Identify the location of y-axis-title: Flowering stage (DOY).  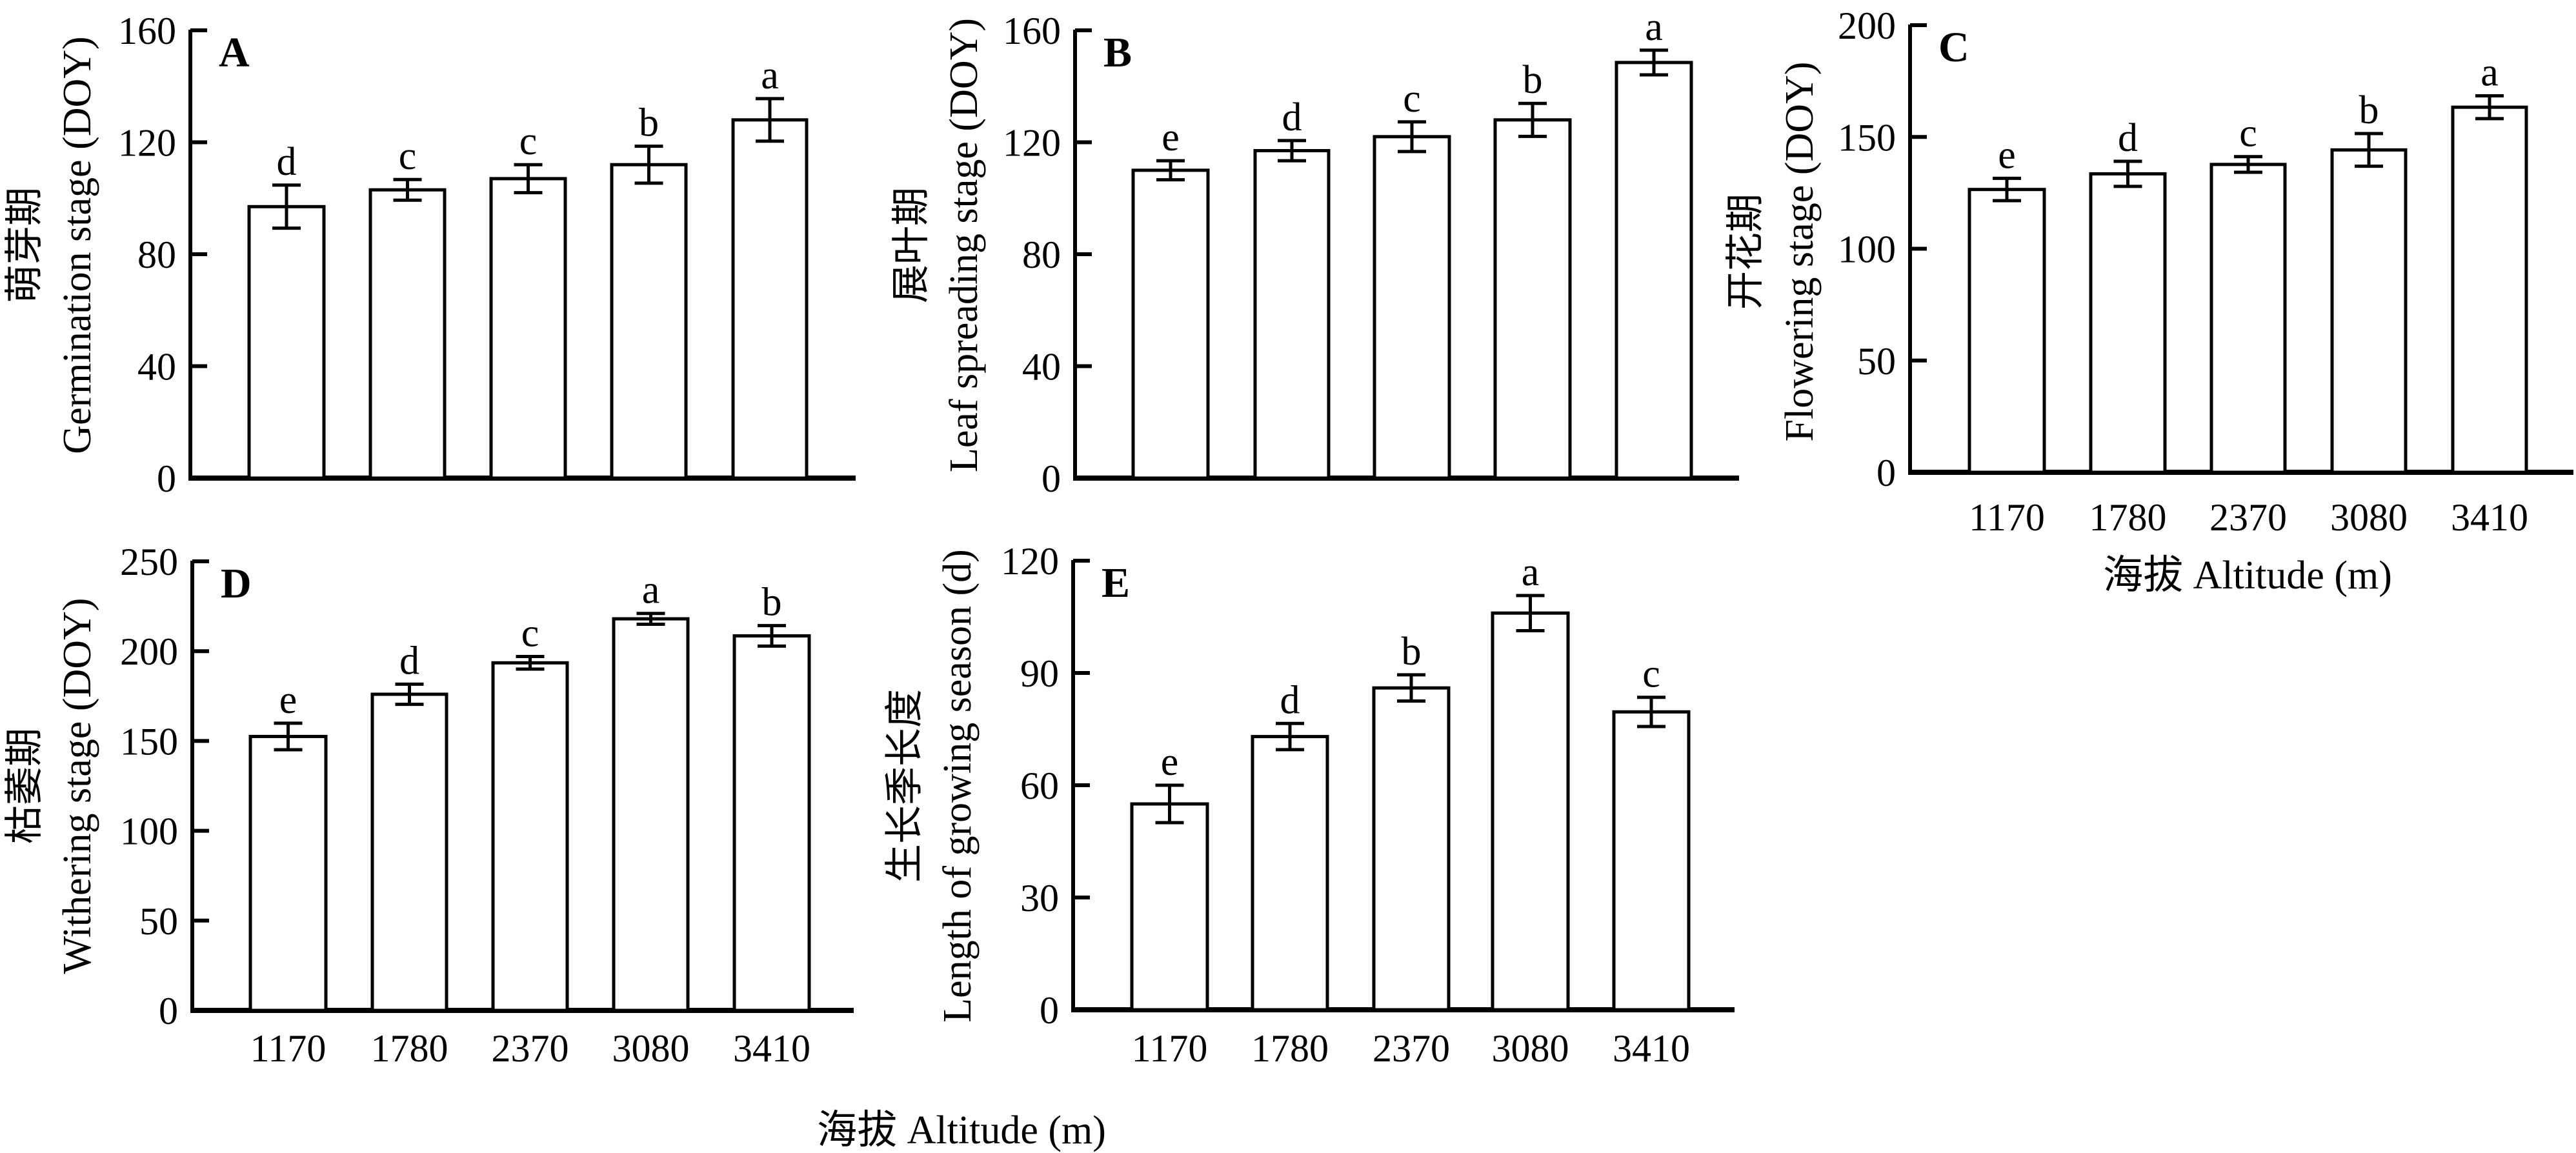
(1800, 252).